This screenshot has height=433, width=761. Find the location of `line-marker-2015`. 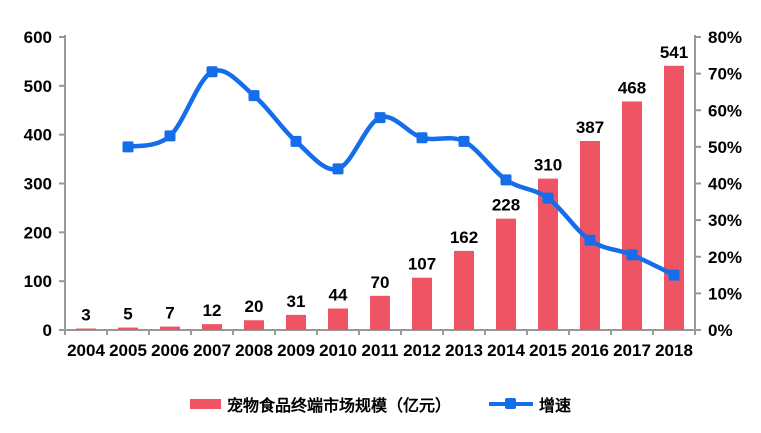

line-marker-2015 is located at coordinates (548, 198).